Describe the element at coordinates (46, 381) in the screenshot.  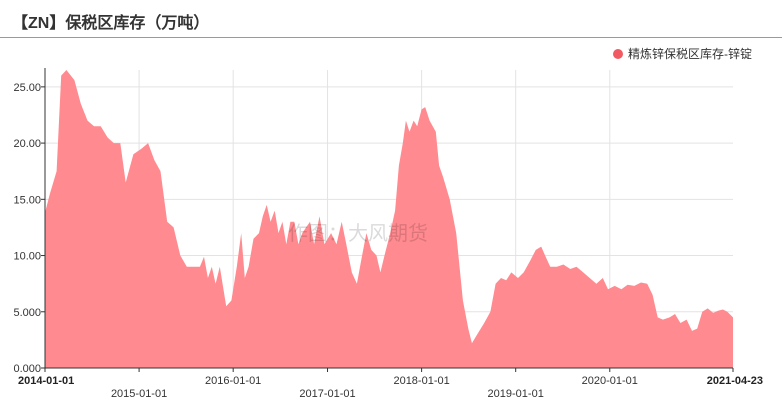
I see `x-tick-label: 2014-01-01` at that location.